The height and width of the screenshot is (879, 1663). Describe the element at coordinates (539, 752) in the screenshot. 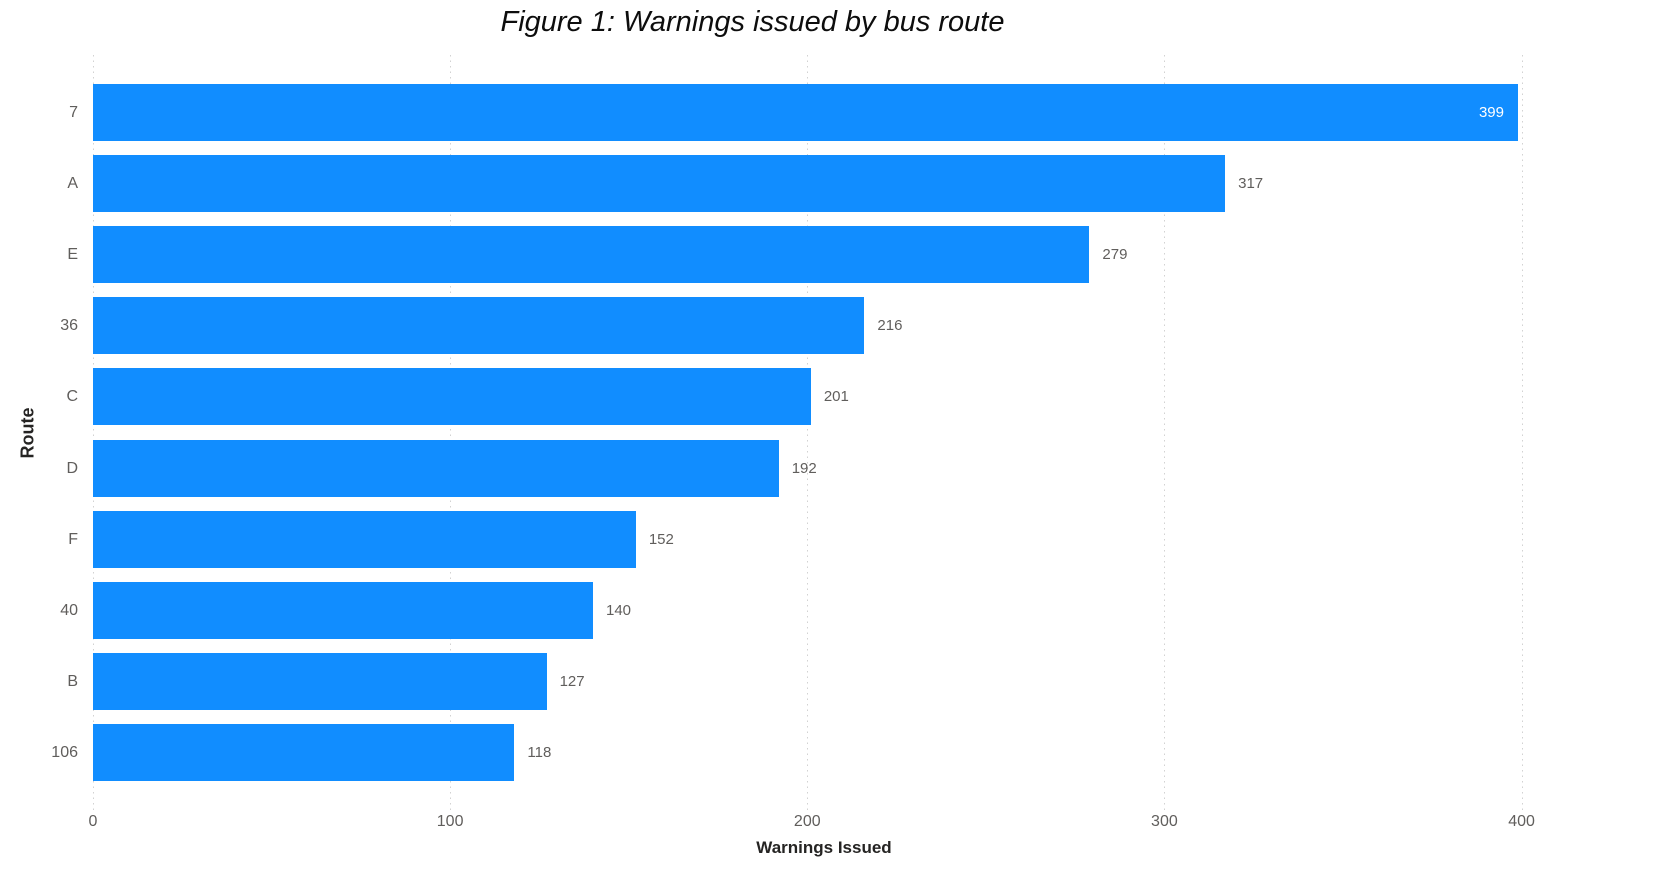

I see `value-label-106: 118` at that location.